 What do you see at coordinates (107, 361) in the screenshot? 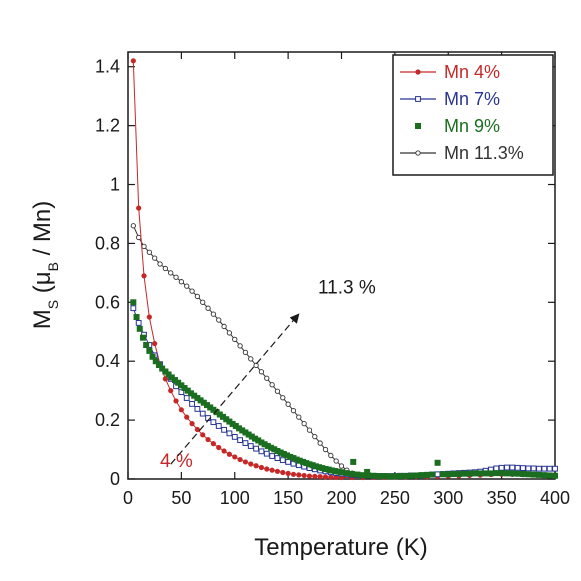
I see `y-tick-label: 0.4` at bounding box center [107, 361].